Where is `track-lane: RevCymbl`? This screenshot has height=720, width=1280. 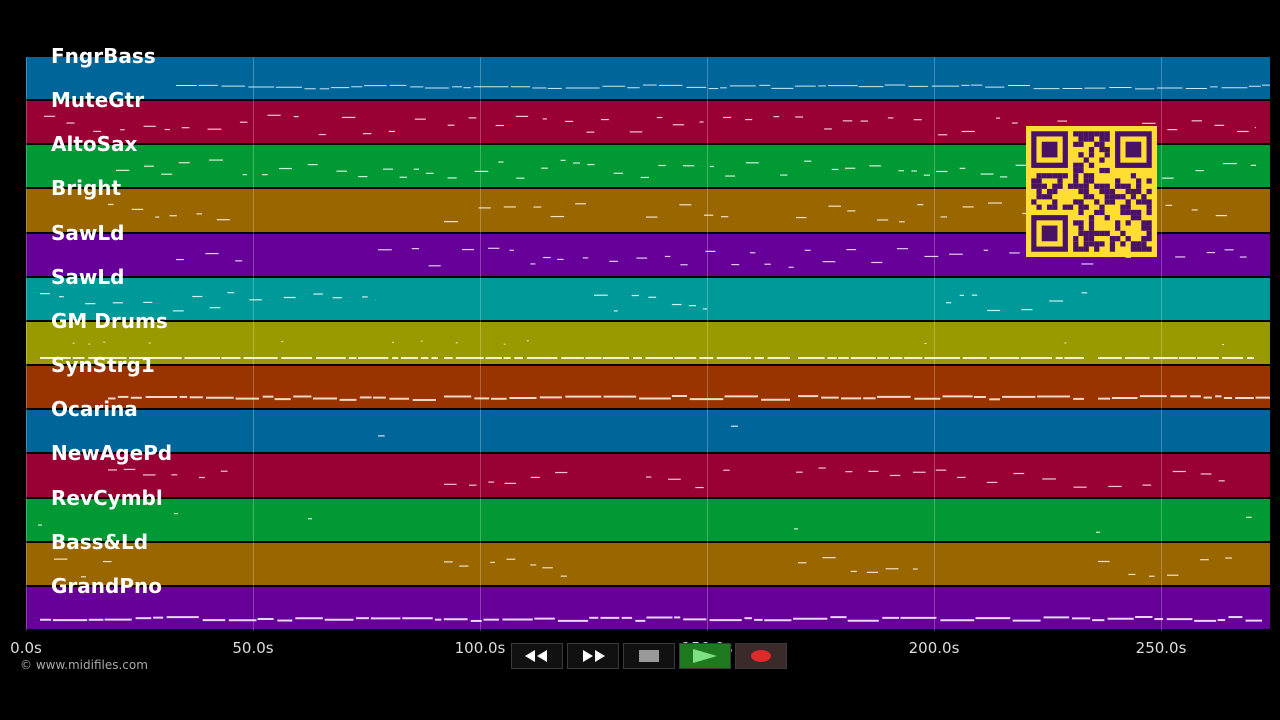
track-lane: RevCymbl is located at coordinates (648, 513).